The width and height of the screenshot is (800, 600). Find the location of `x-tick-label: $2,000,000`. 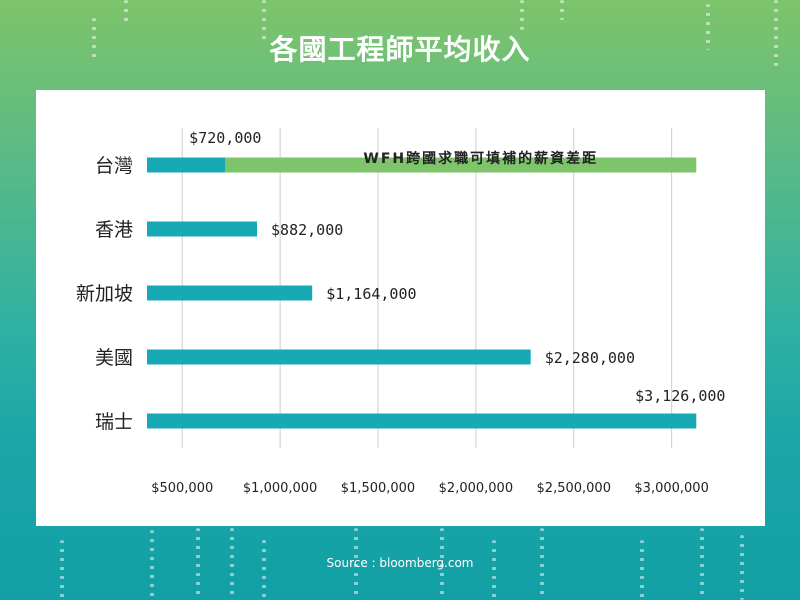

x-tick-label: $2,000,000 is located at coordinates (476, 488).